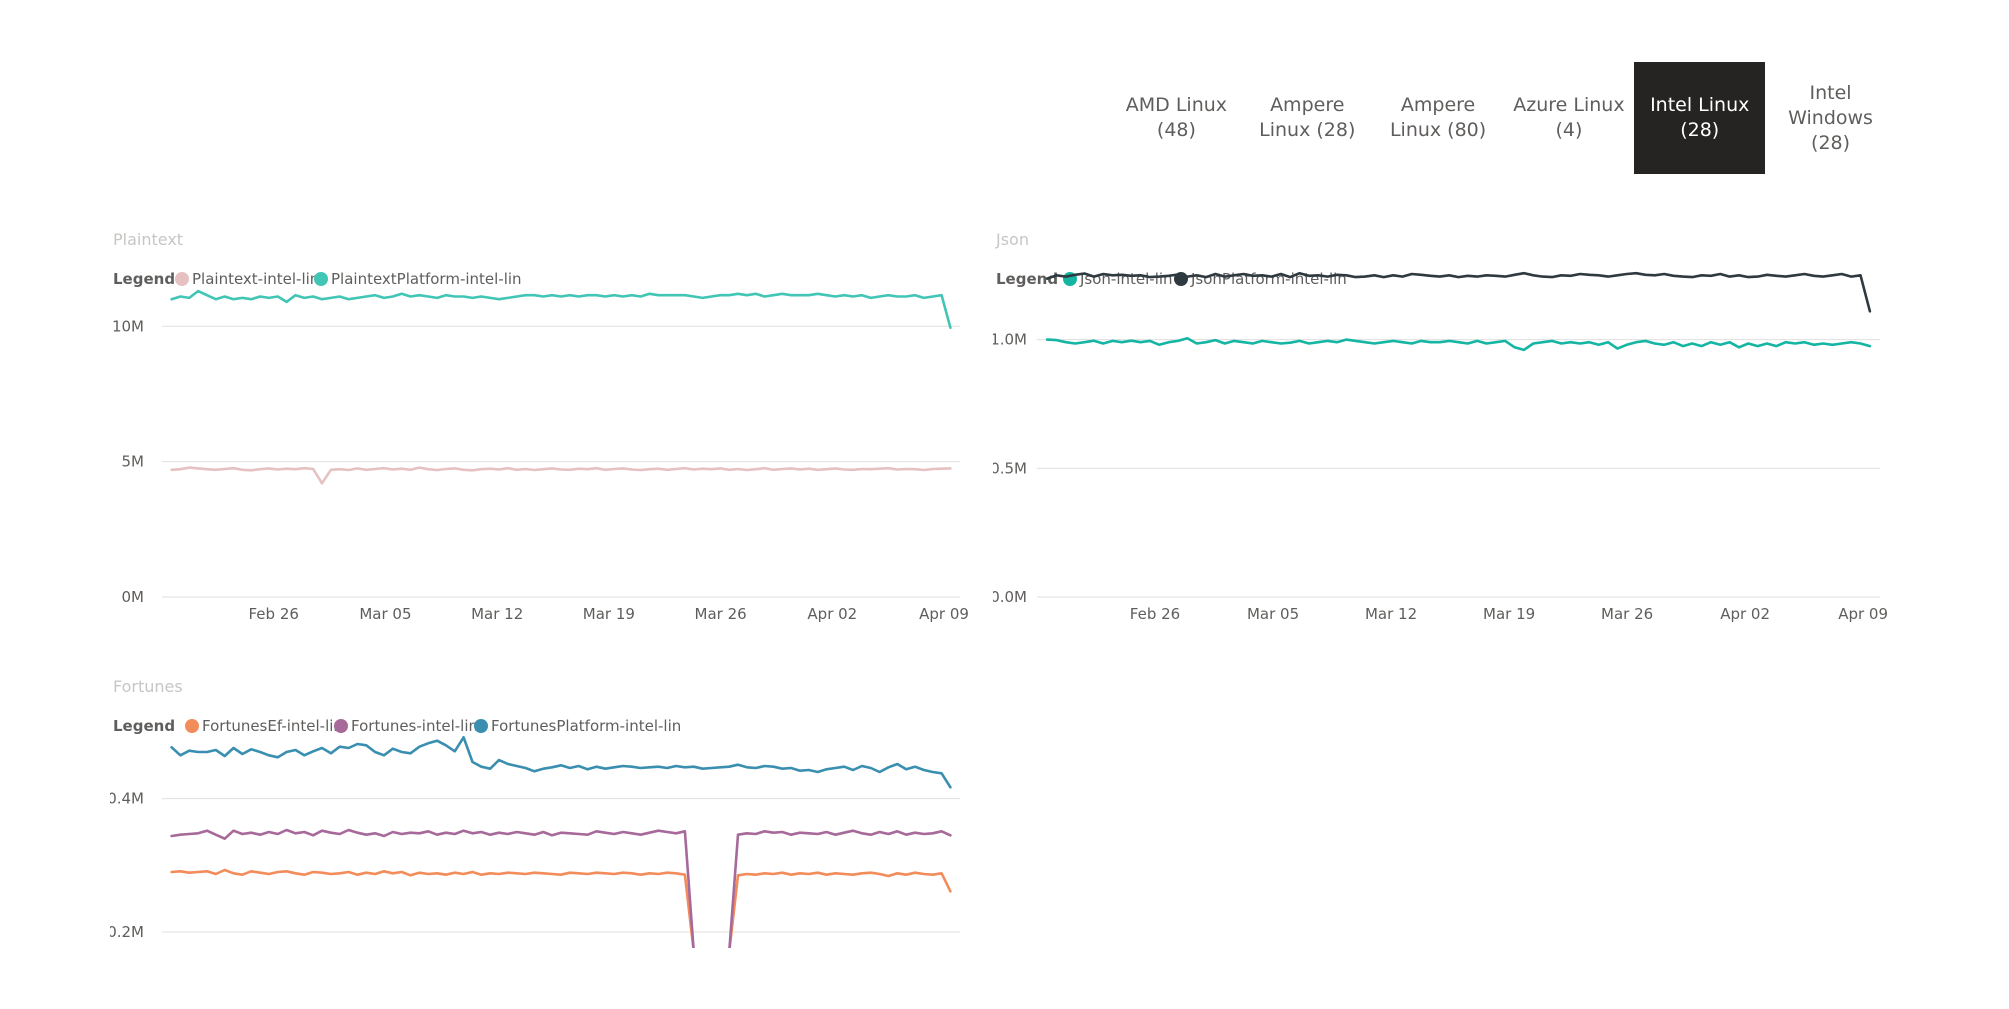 The width and height of the screenshot is (2009, 1009). Describe the element at coordinates (127, 799) in the screenshot. I see `y-tick-label: 0.4M` at that location.